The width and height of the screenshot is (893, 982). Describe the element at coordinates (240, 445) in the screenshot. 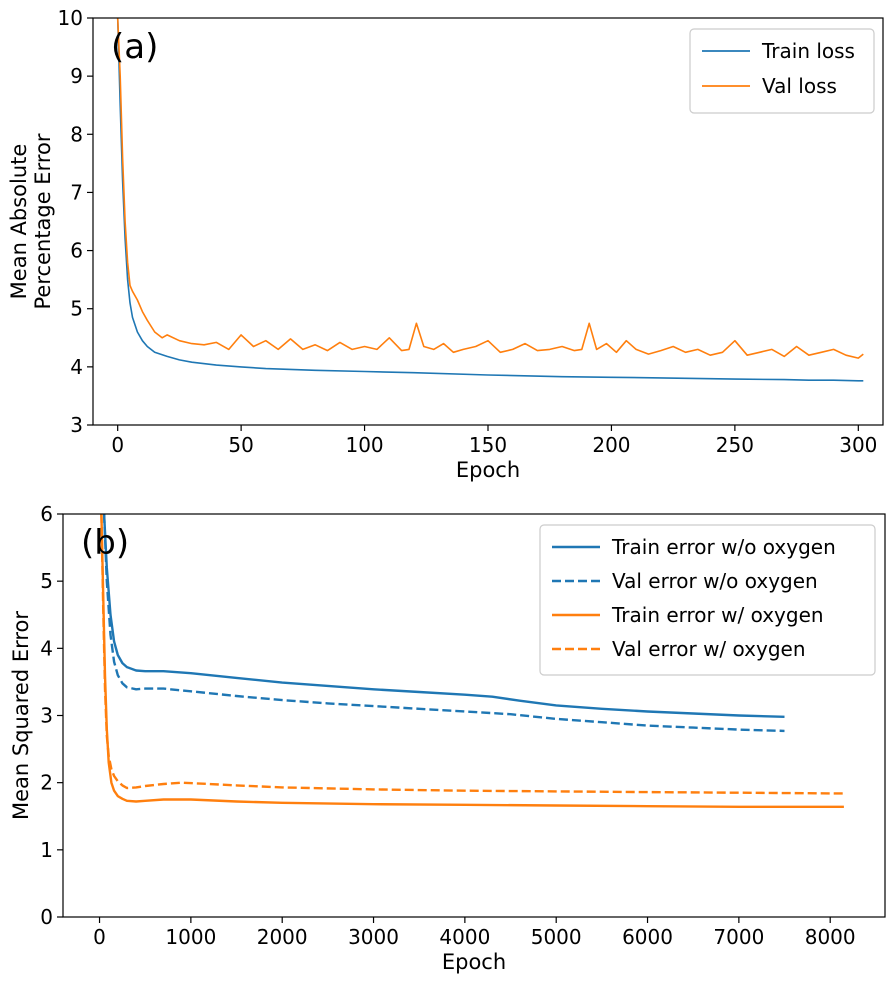

I see `x-tick-label: 50` at that location.